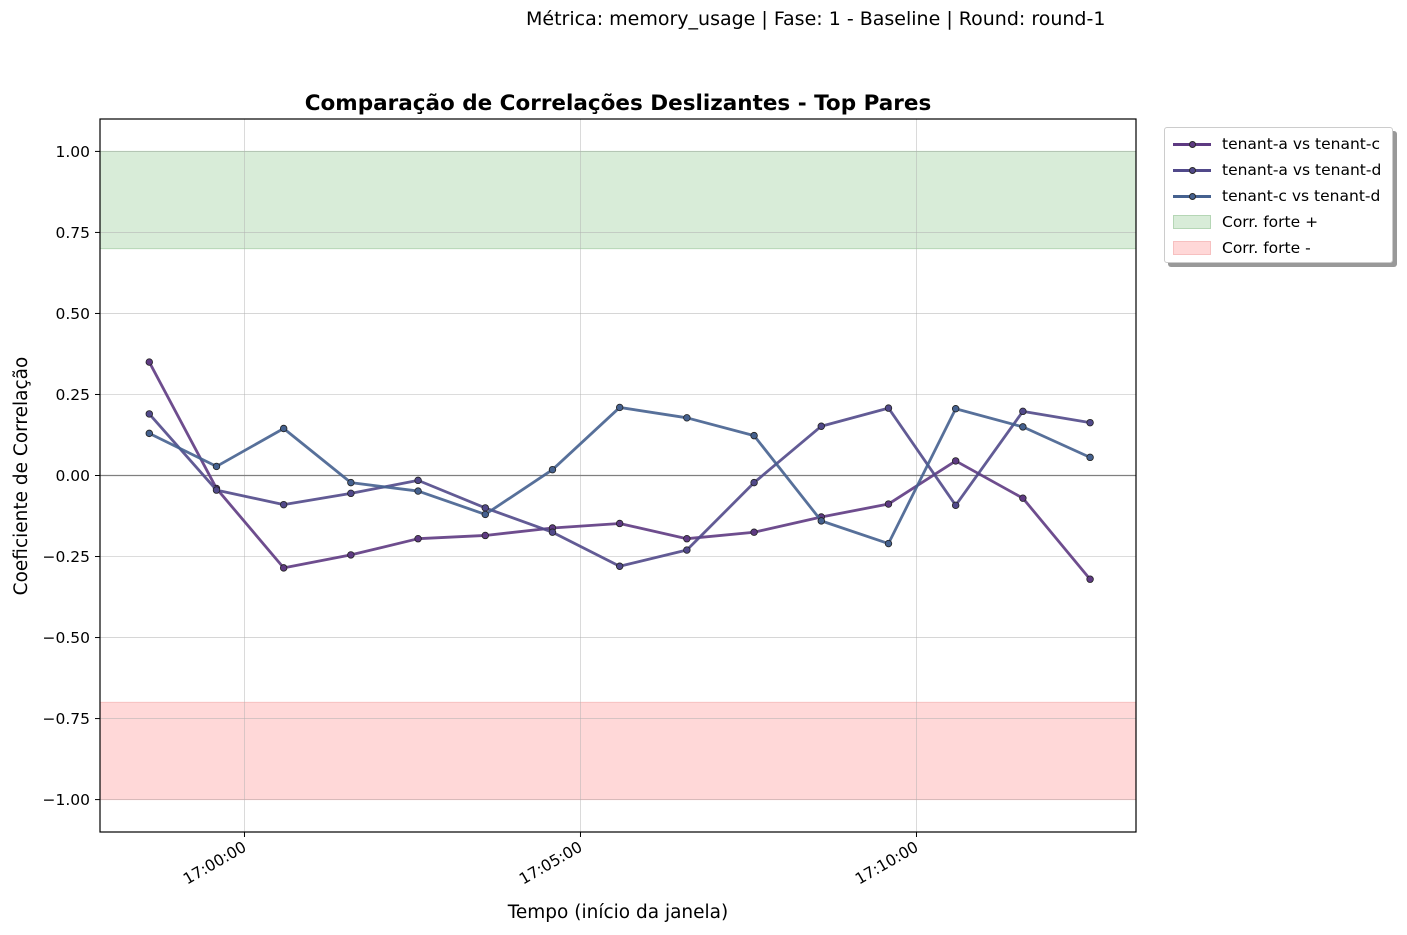 The width and height of the screenshot is (1407, 935). Describe the element at coordinates (1301, 144) in the screenshot. I see `legend-label: tenant-a vs tenant-c` at that location.